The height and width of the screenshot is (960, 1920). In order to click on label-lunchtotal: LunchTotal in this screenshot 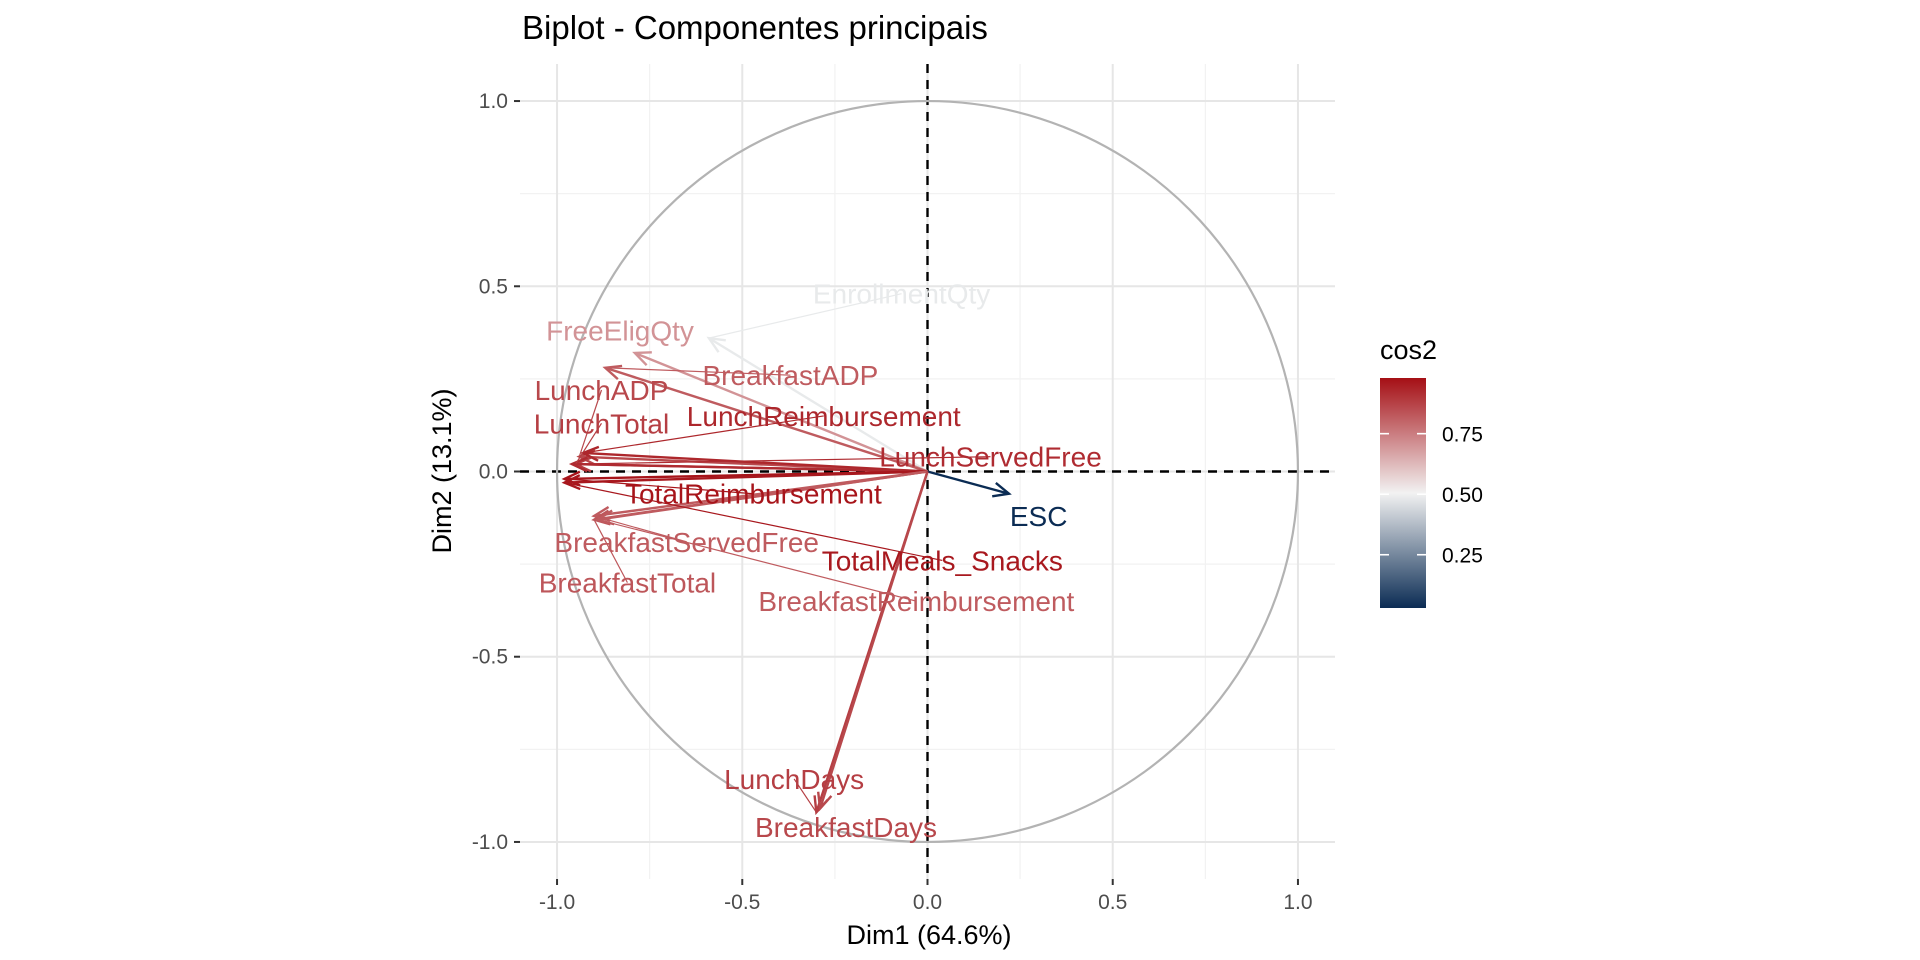, I will do `click(601, 423)`.